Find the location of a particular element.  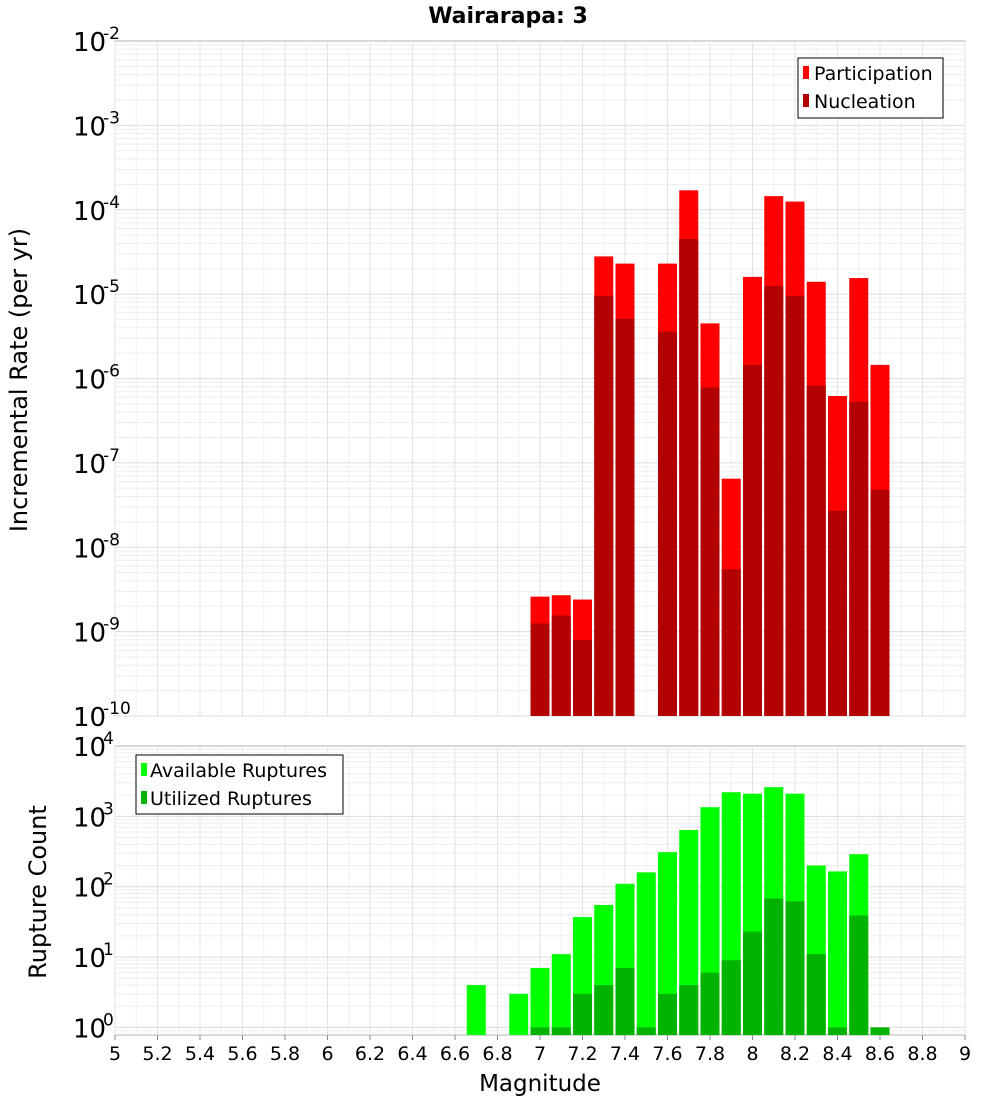

x-axis-label: Magnitude is located at coordinates (540, 1084).